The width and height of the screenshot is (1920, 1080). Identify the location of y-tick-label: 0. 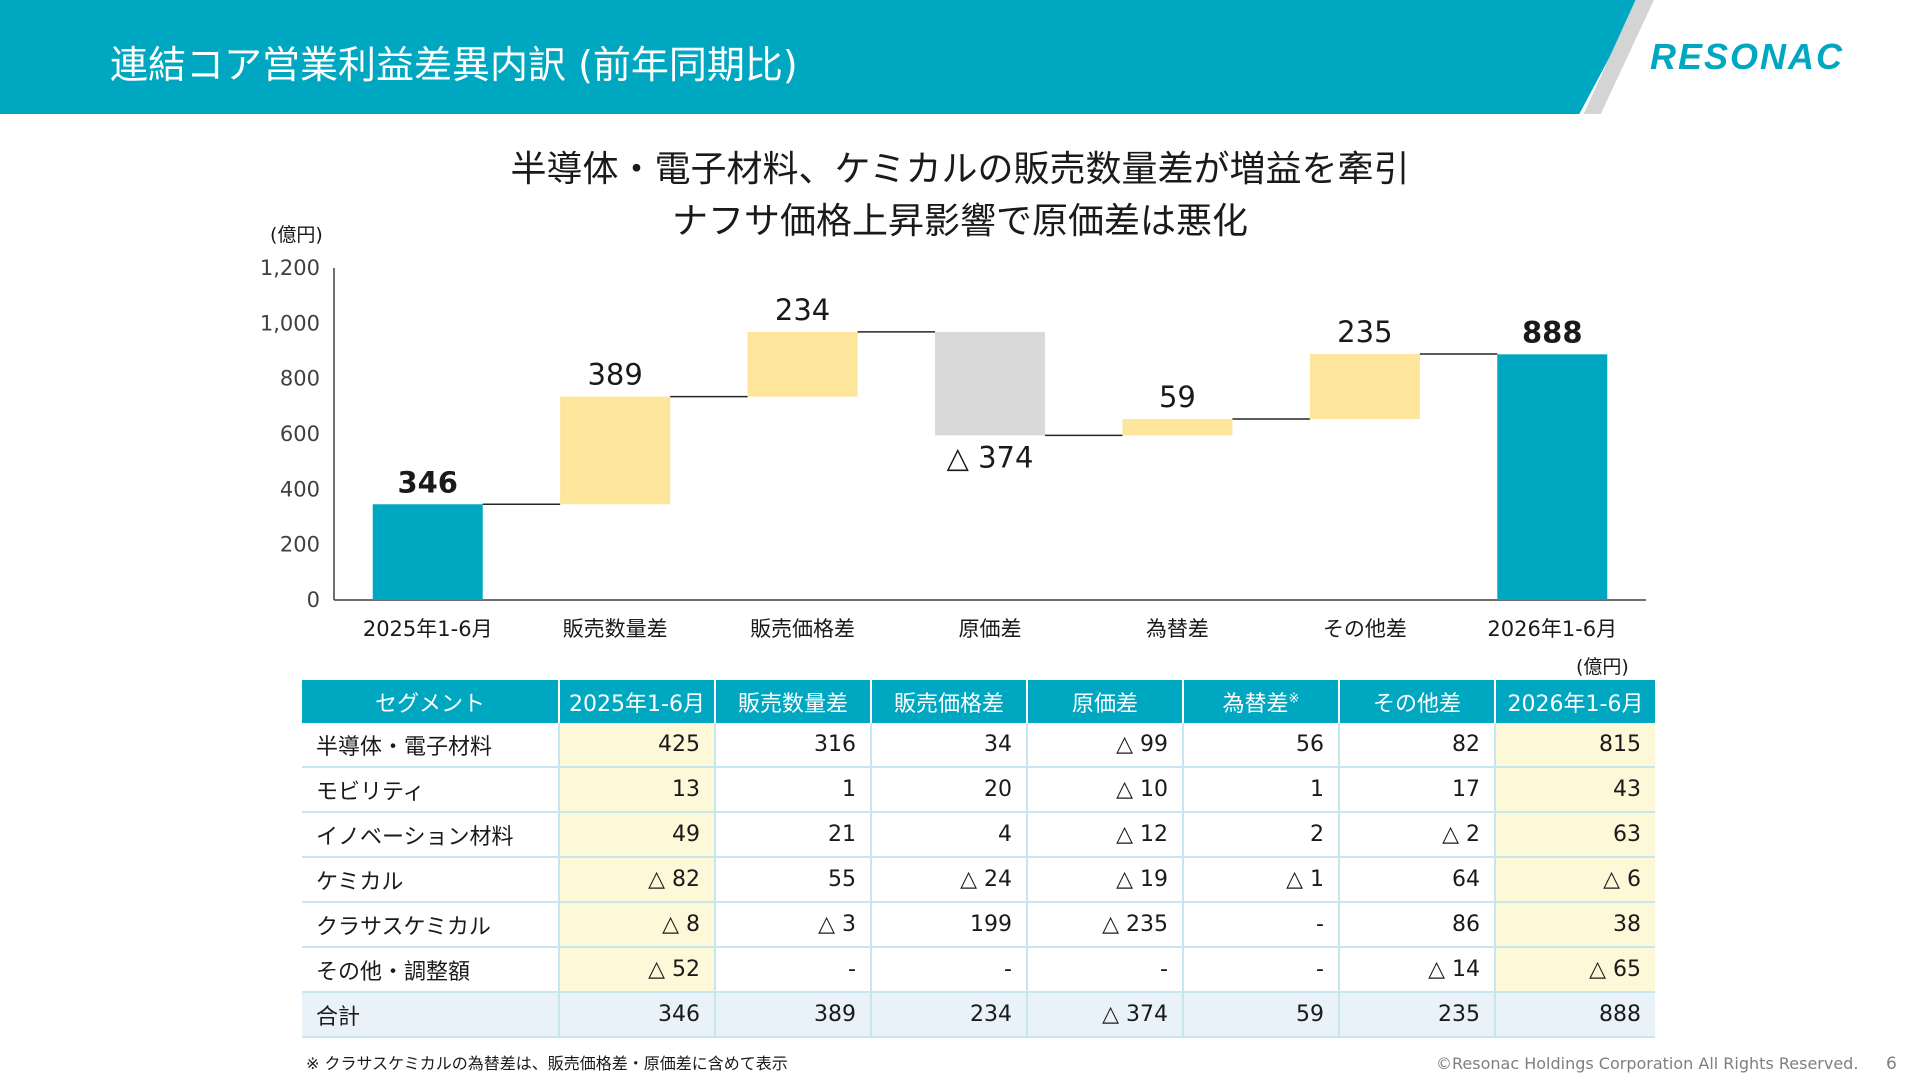
(313, 600).